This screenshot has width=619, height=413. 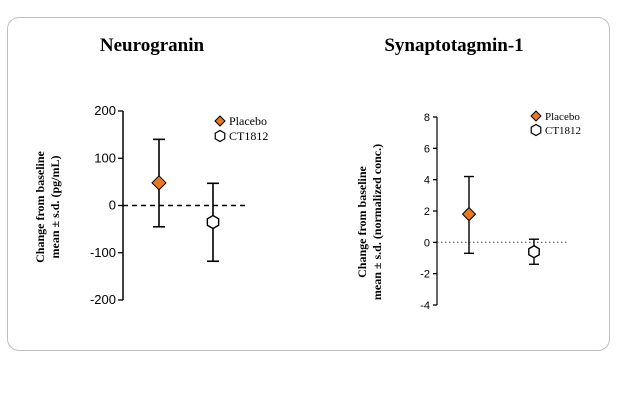 I want to click on chart2-legend-placebo: Placebo, so click(x=562, y=117).